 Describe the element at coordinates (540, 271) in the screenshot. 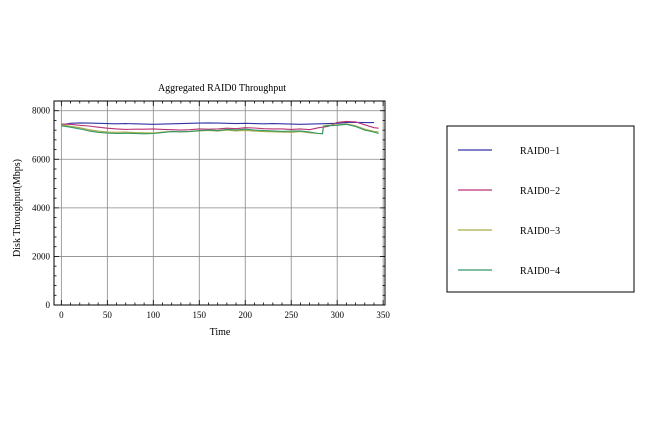

I see `legend-label-4: RAID0−4` at that location.